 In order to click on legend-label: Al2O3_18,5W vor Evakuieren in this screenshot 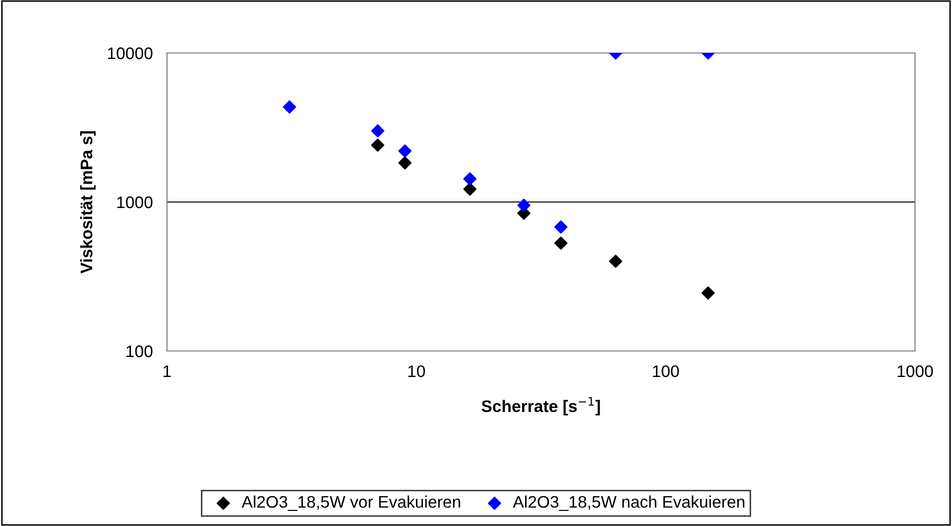, I will do `click(351, 503)`.